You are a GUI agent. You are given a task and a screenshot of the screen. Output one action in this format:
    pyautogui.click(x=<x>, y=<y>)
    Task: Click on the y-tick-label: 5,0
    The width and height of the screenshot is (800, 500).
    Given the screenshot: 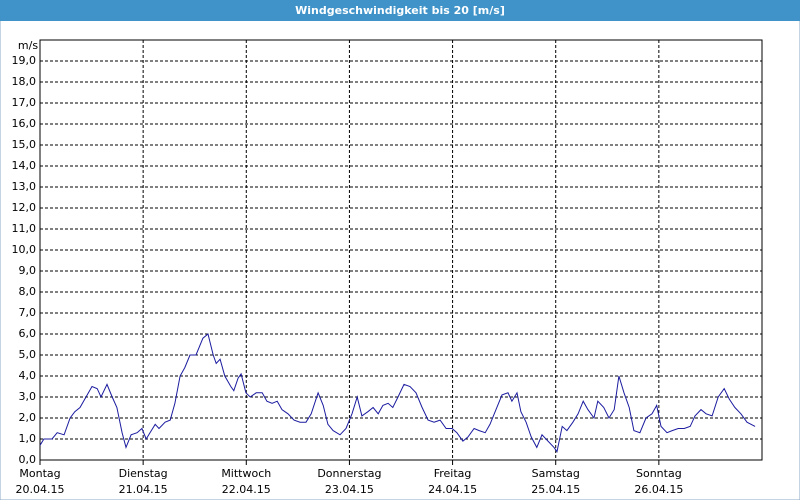 What is the action you would take?
    pyautogui.click(x=28, y=354)
    